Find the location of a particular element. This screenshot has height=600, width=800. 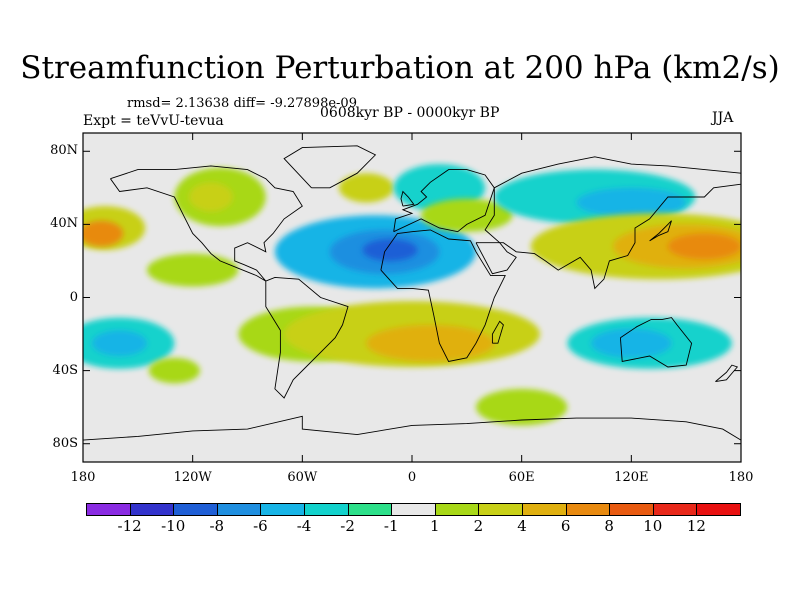

y-tick-label: 80S is located at coordinates (65, 443).